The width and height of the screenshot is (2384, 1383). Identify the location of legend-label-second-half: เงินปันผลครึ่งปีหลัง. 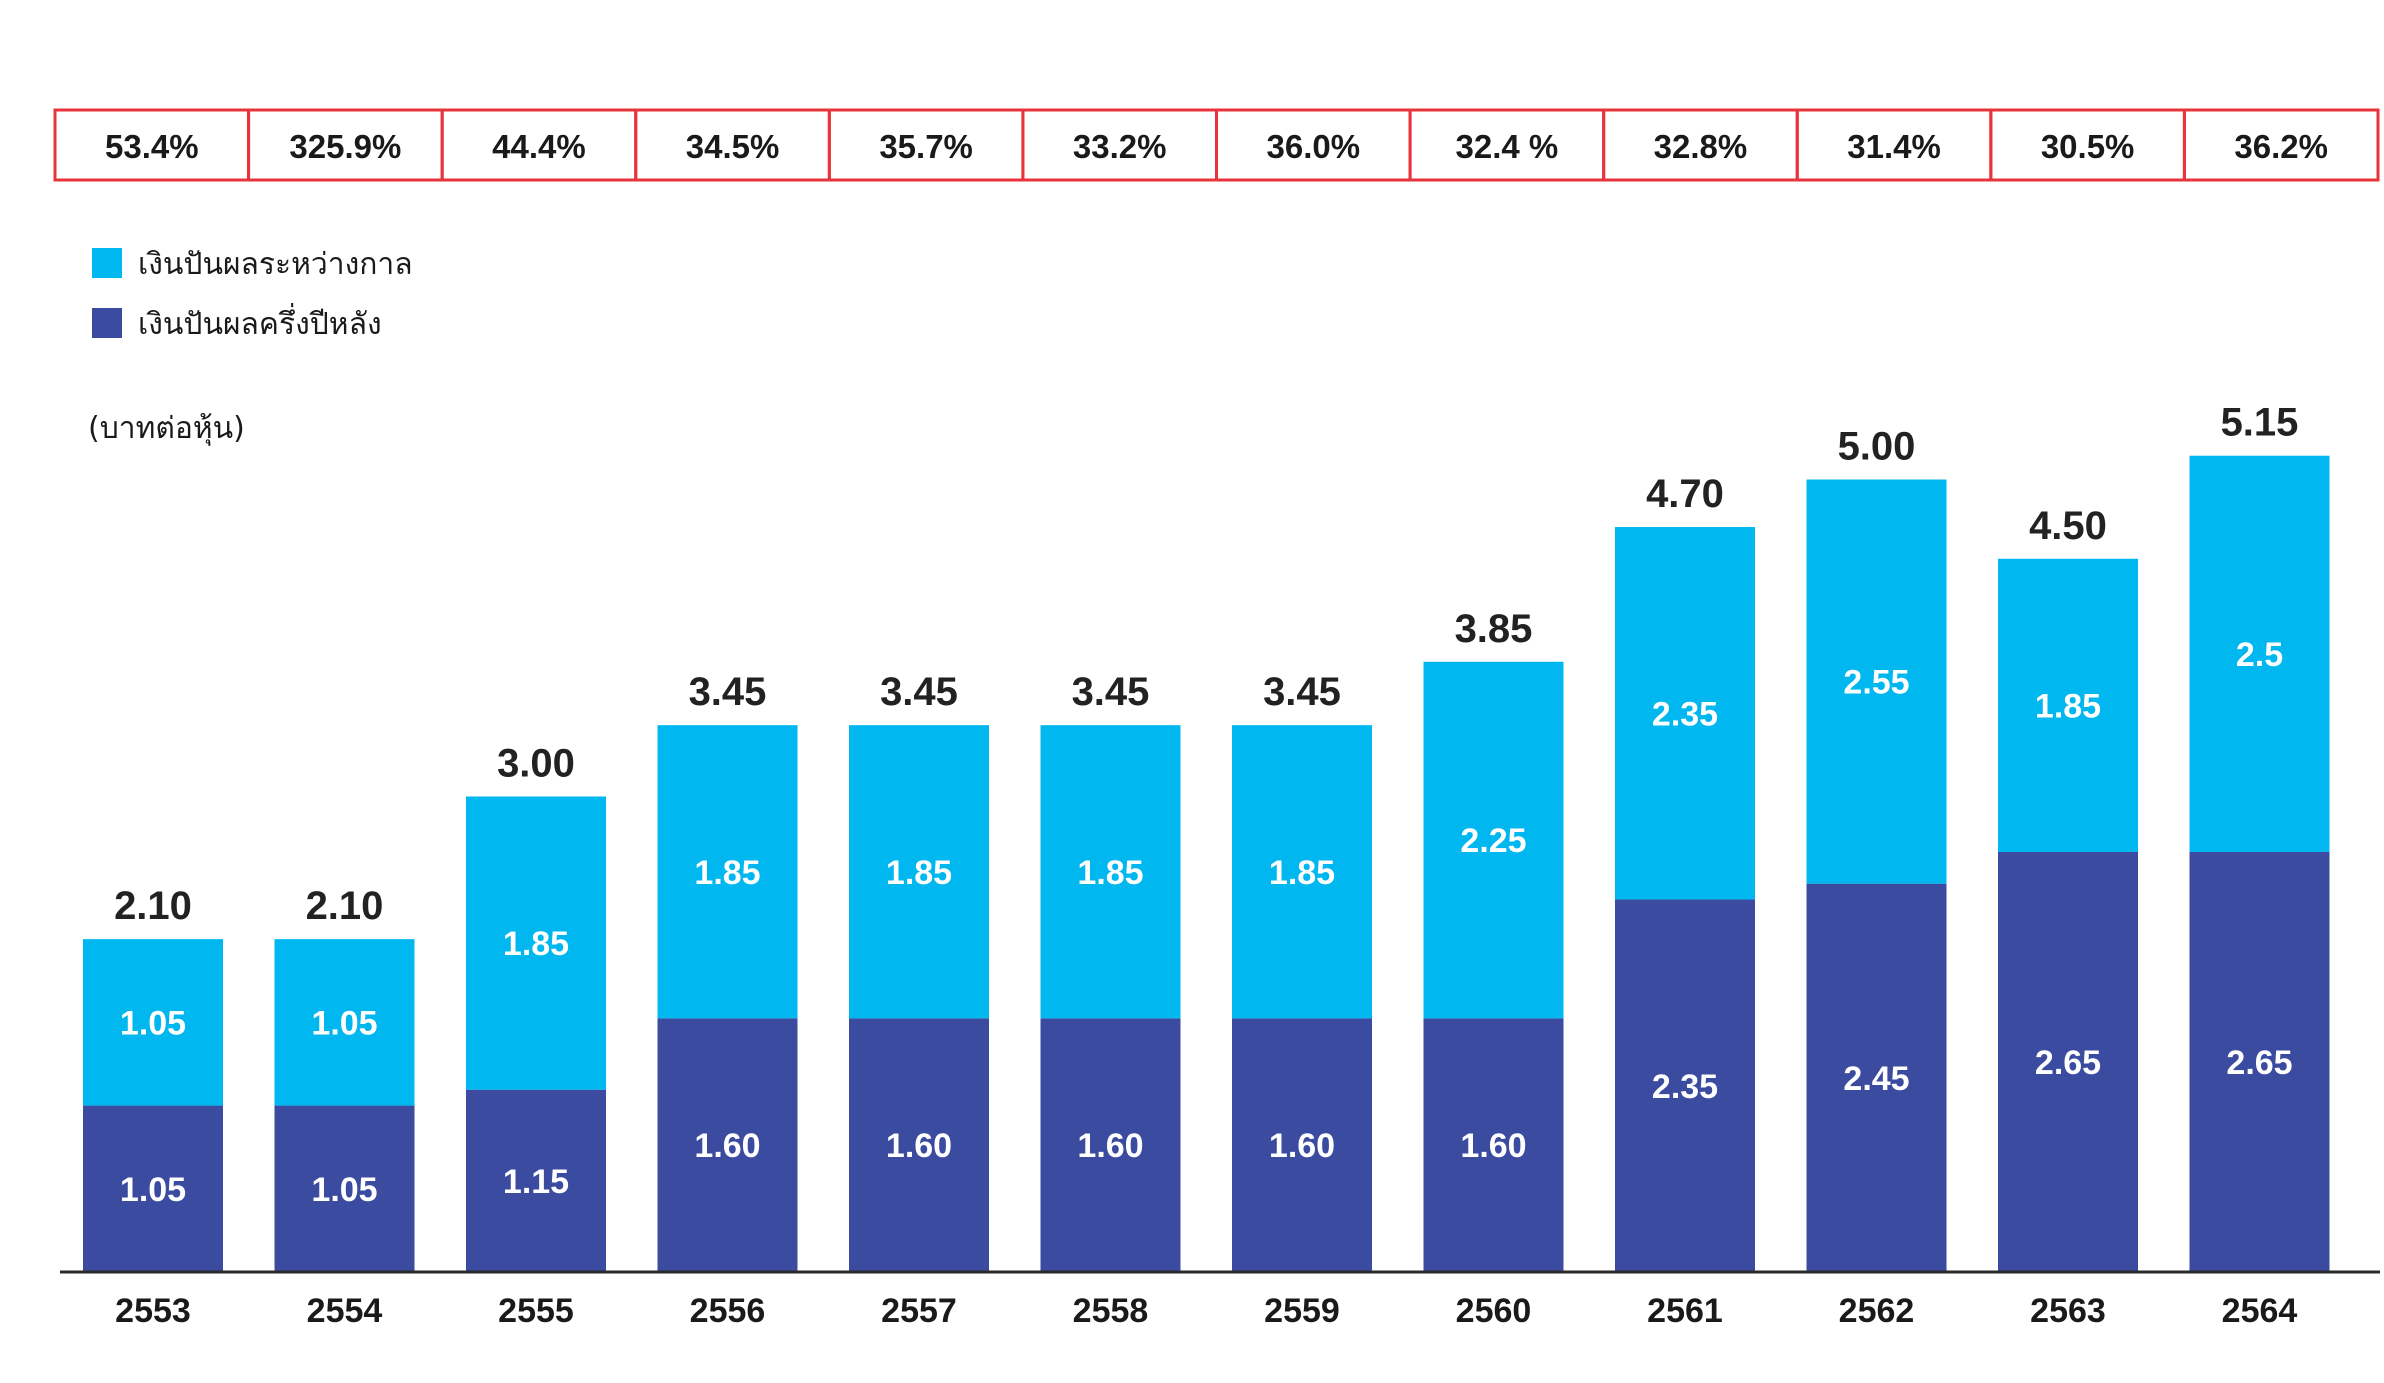
(260, 322).